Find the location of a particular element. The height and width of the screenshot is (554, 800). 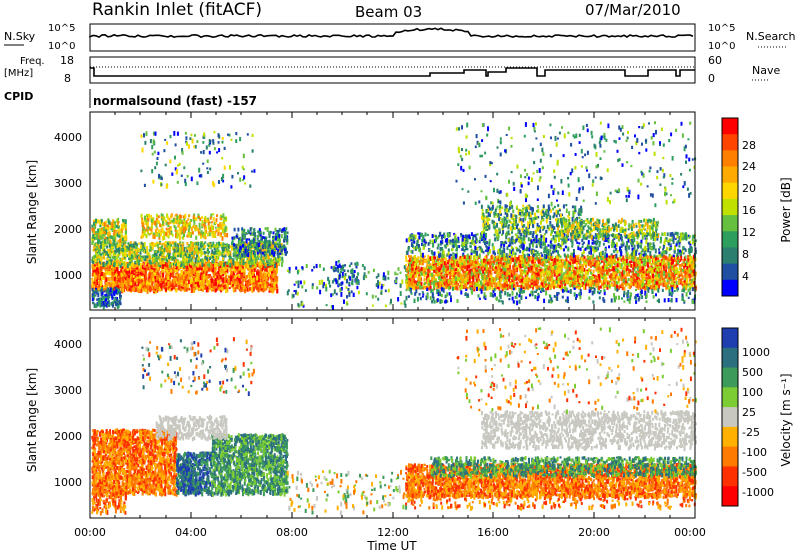

date-label: 07/Mar/2010 is located at coordinates (633, 10).